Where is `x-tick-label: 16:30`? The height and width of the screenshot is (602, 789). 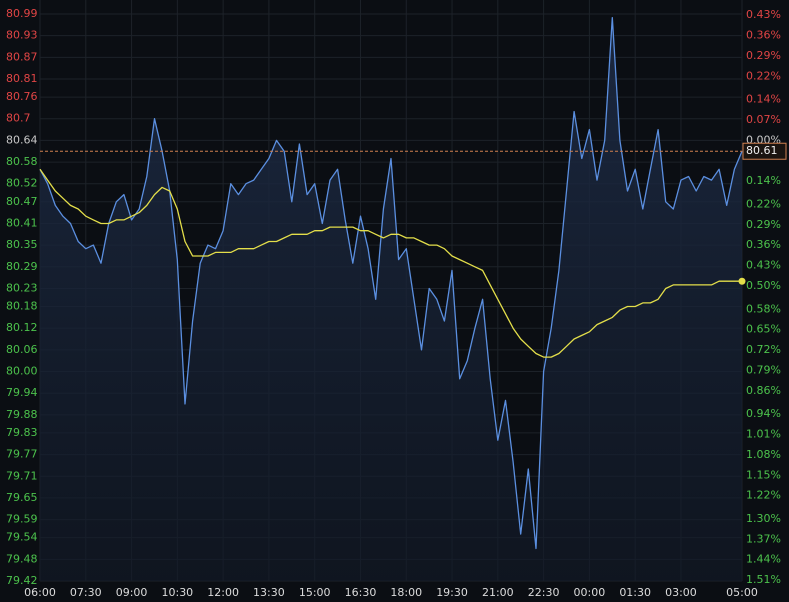 x-tick-label: 16:30 is located at coordinates (361, 592).